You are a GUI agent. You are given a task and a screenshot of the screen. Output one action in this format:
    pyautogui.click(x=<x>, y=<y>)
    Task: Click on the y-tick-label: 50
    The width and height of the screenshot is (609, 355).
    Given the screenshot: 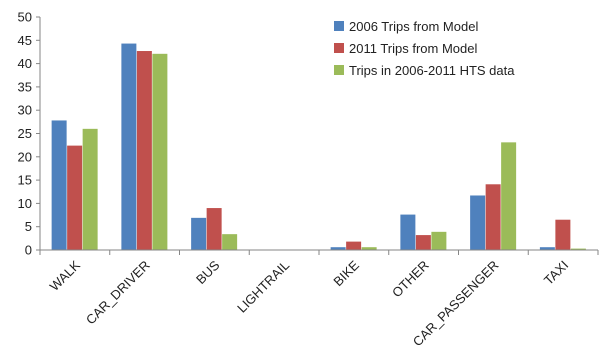 What is the action you would take?
    pyautogui.click(x=25, y=17)
    